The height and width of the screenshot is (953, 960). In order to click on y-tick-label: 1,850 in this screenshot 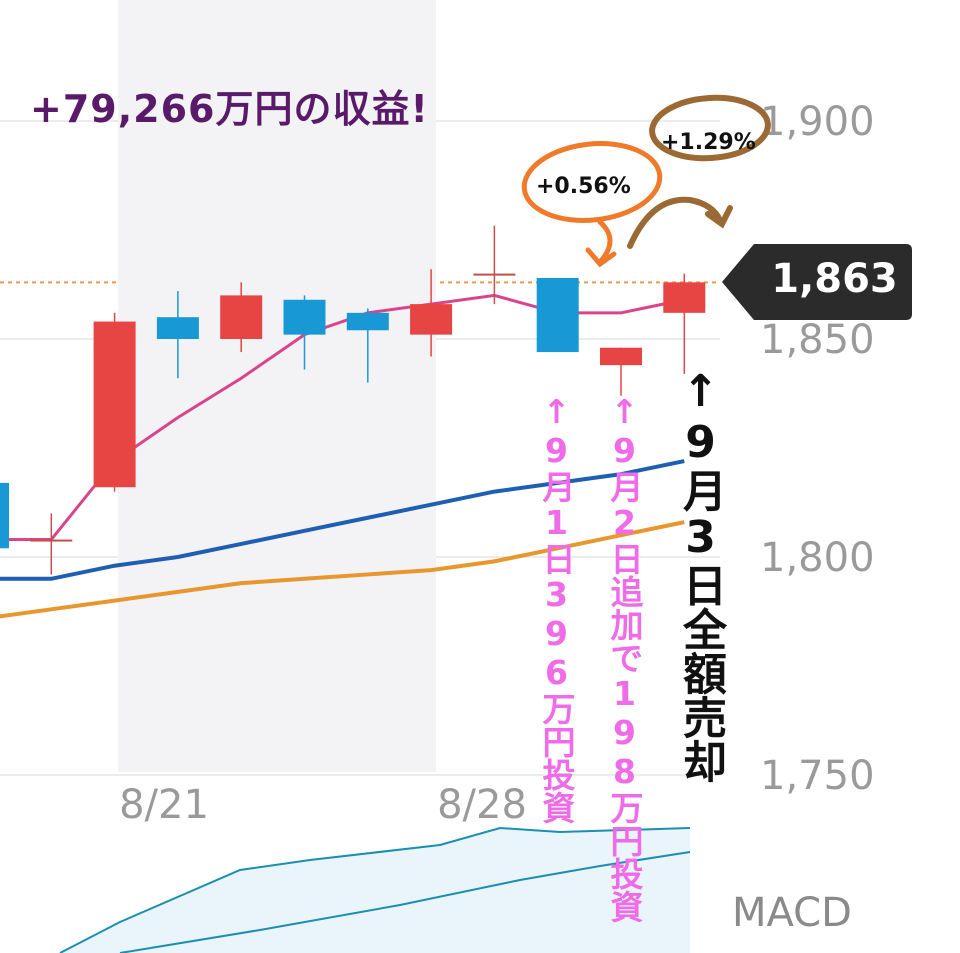, I will do `click(817, 340)`.